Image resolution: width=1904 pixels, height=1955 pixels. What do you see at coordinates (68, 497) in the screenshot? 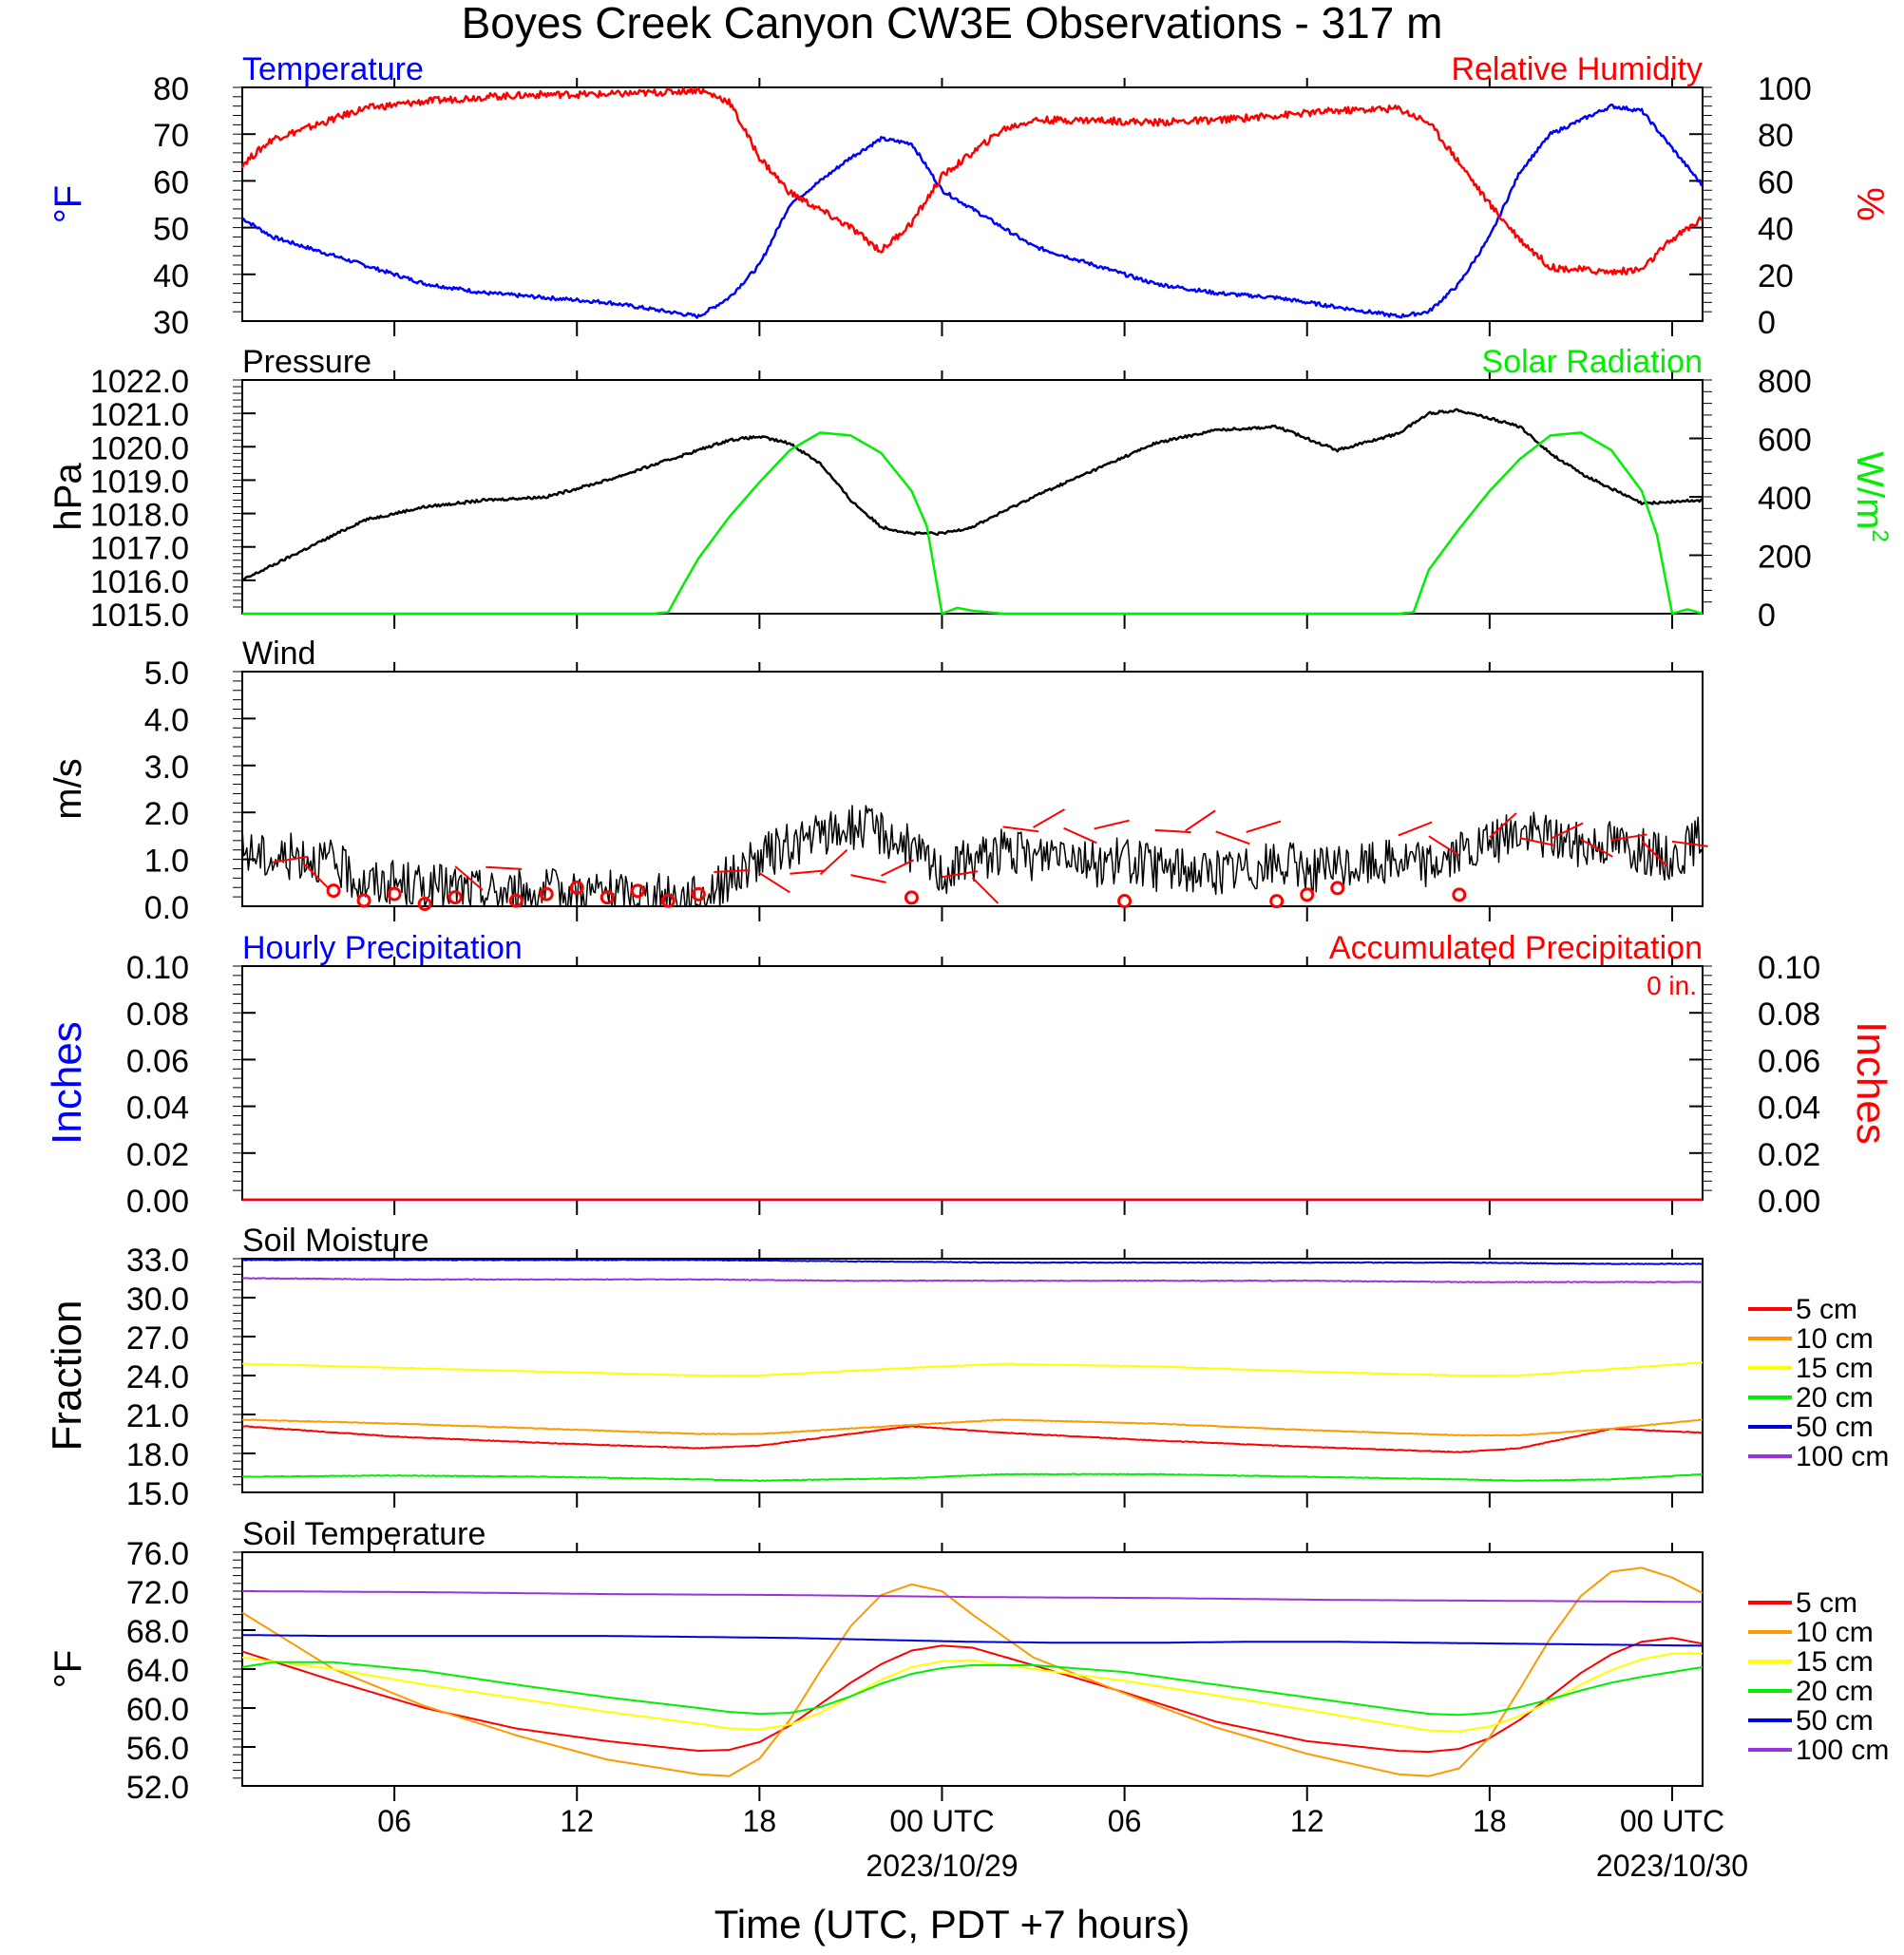
I see `y-axis-label-left: hPa` at bounding box center [68, 497].